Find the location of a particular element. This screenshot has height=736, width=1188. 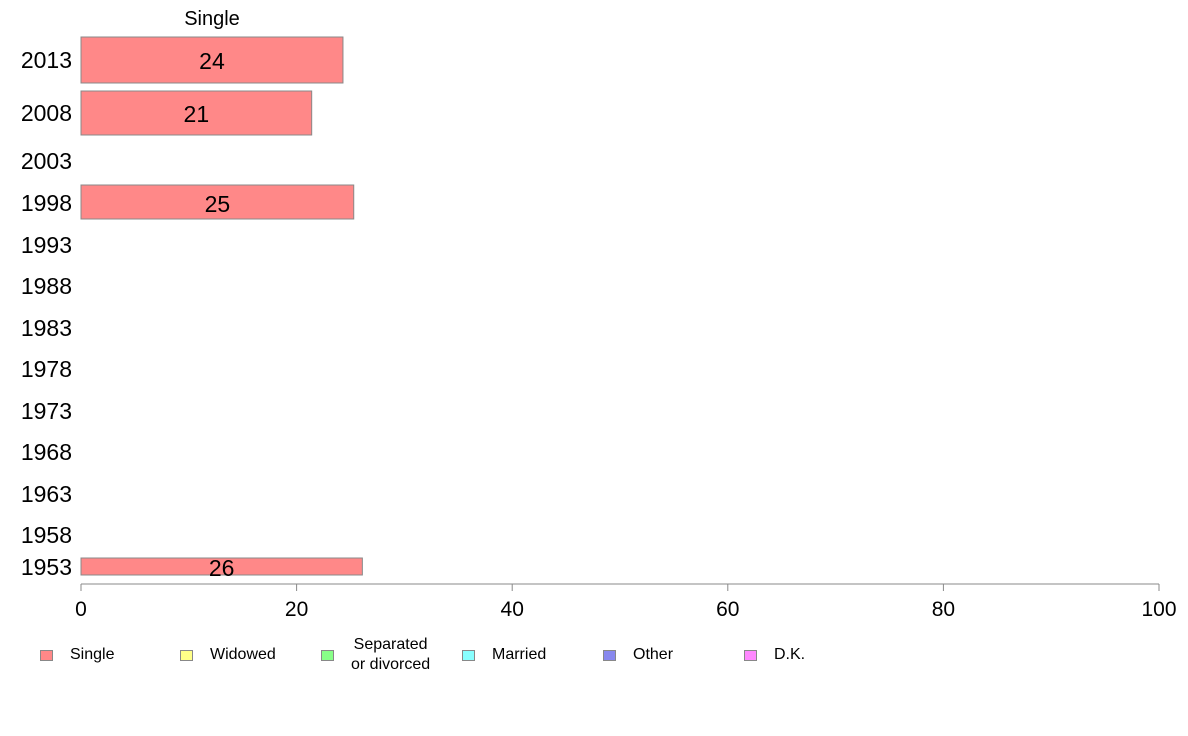

category-label-1978: 1978 is located at coordinates (46, 369).